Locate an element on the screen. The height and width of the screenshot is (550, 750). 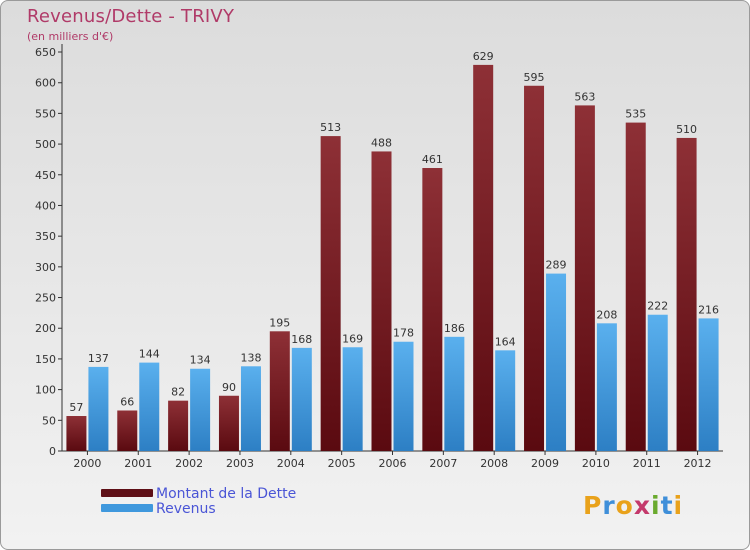
data-label-dette: 66 is located at coordinates (127, 401).